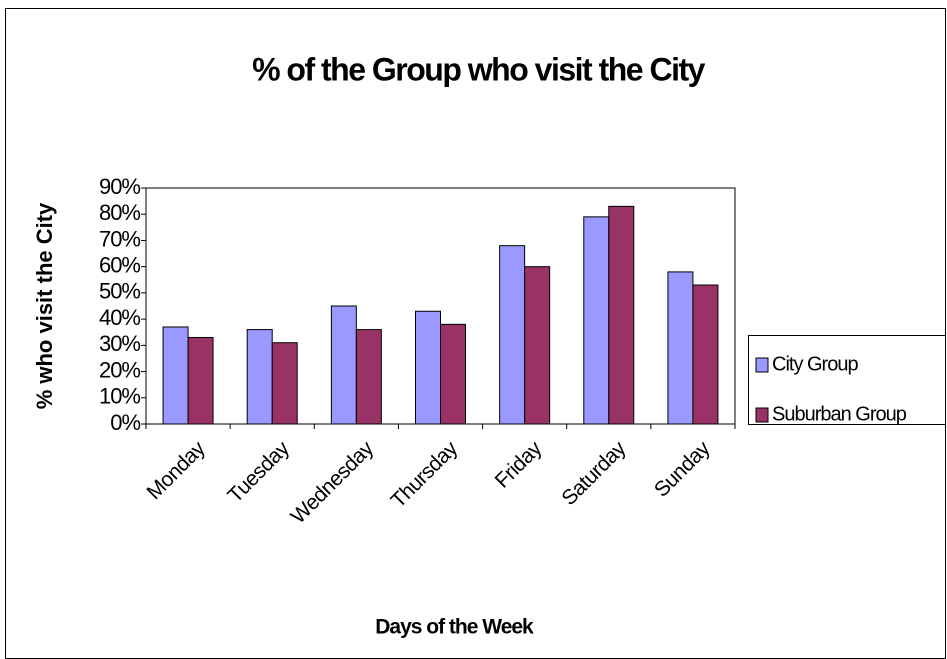 This screenshot has width=947, height=659. I want to click on y-tick-label: 30%, so click(119, 343).